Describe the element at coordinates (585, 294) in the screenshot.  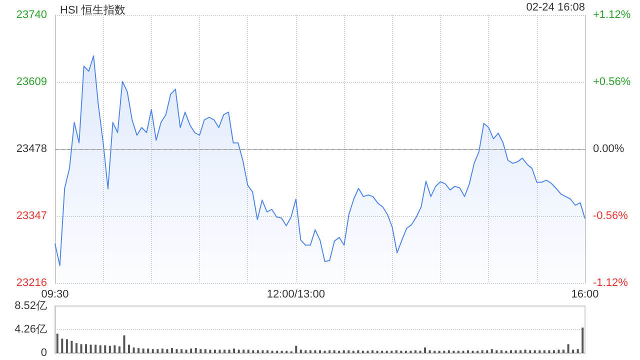
I see `x-tick-label: 16:00` at that location.